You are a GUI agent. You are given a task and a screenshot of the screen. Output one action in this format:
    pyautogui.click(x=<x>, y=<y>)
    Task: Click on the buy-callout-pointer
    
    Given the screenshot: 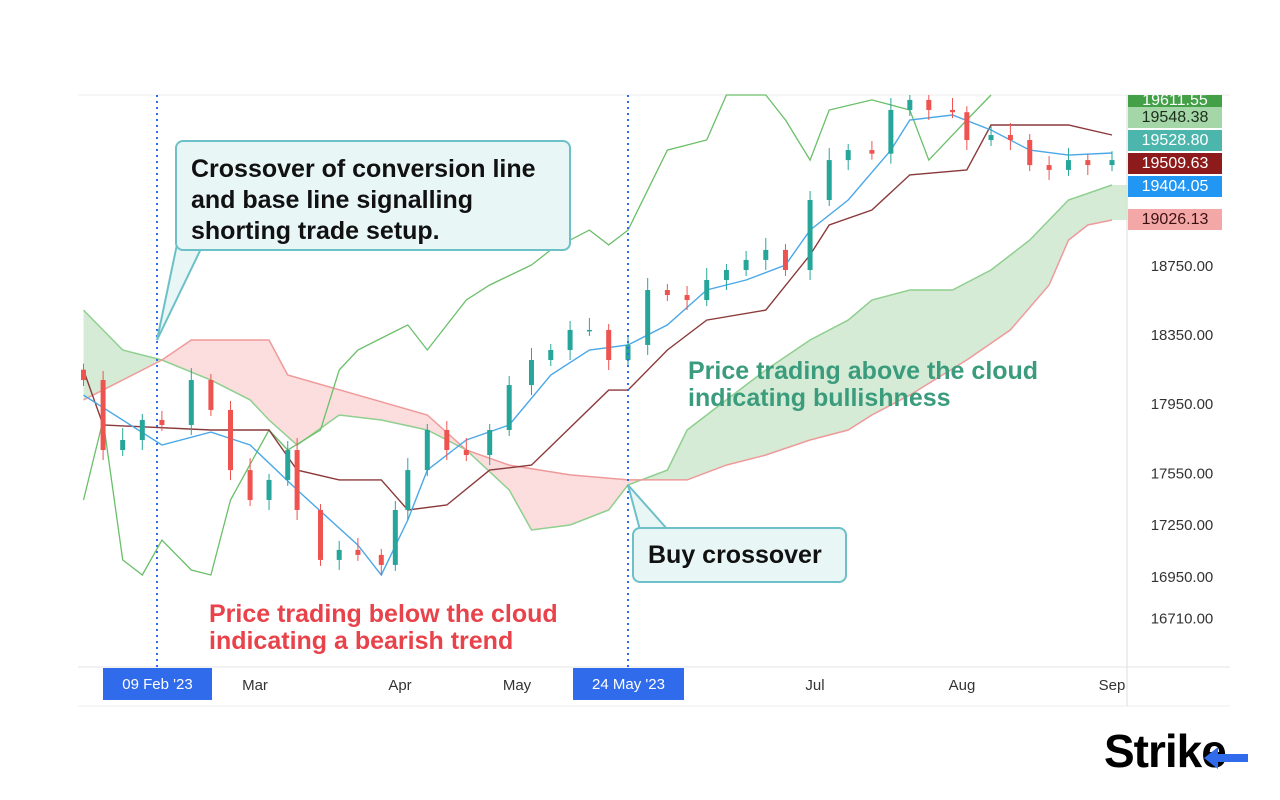 What is the action you would take?
    pyautogui.click(x=649, y=507)
    